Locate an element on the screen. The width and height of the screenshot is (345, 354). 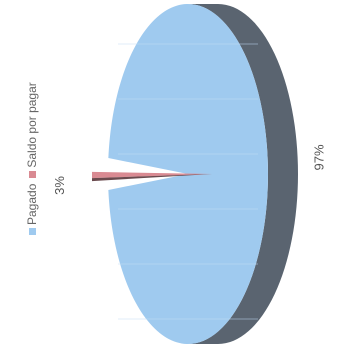
legend-swatch-saldo is located at coordinates (32, 174).